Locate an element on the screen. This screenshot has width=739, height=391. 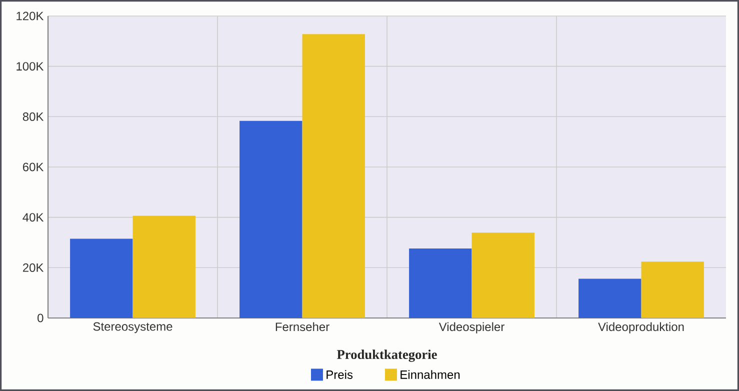
x-tick-label: Videospieler is located at coordinates (471, 328).